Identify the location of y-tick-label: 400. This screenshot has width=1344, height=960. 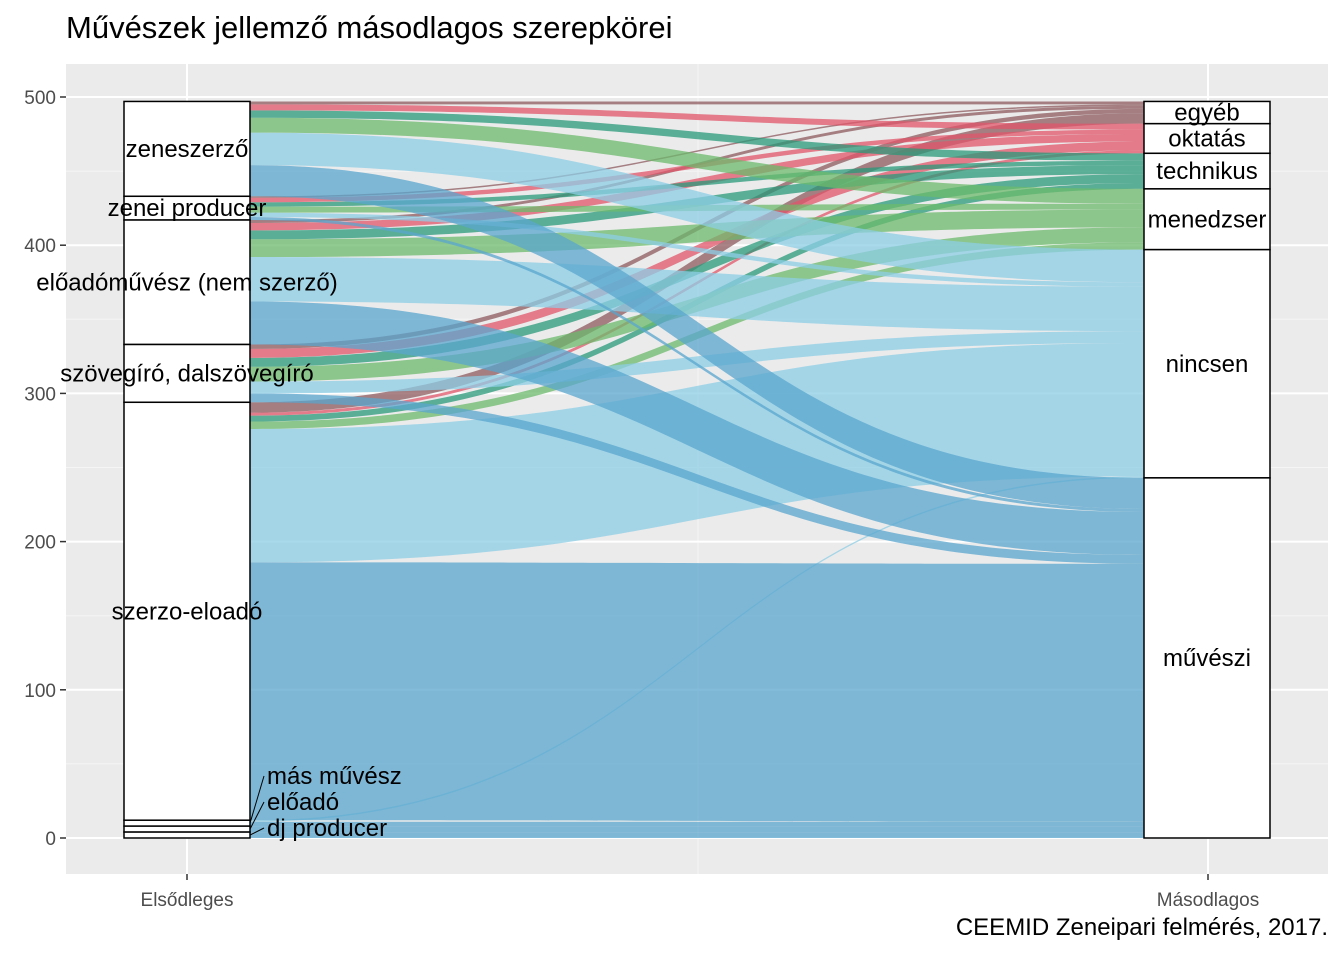
(40, 246).